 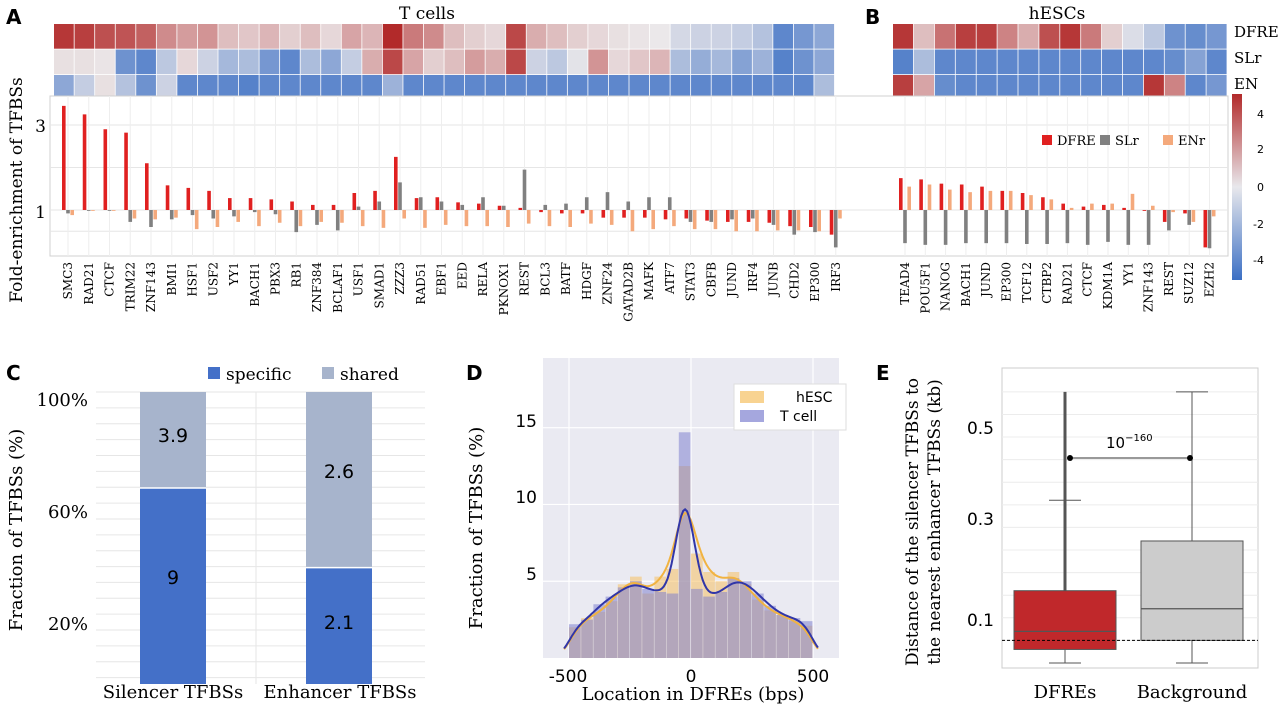 What do you see at coordinates (752, 397) in the screenshot?
I see `panel-d-legend-swatch-hesc` at bounding box center [752, 397].